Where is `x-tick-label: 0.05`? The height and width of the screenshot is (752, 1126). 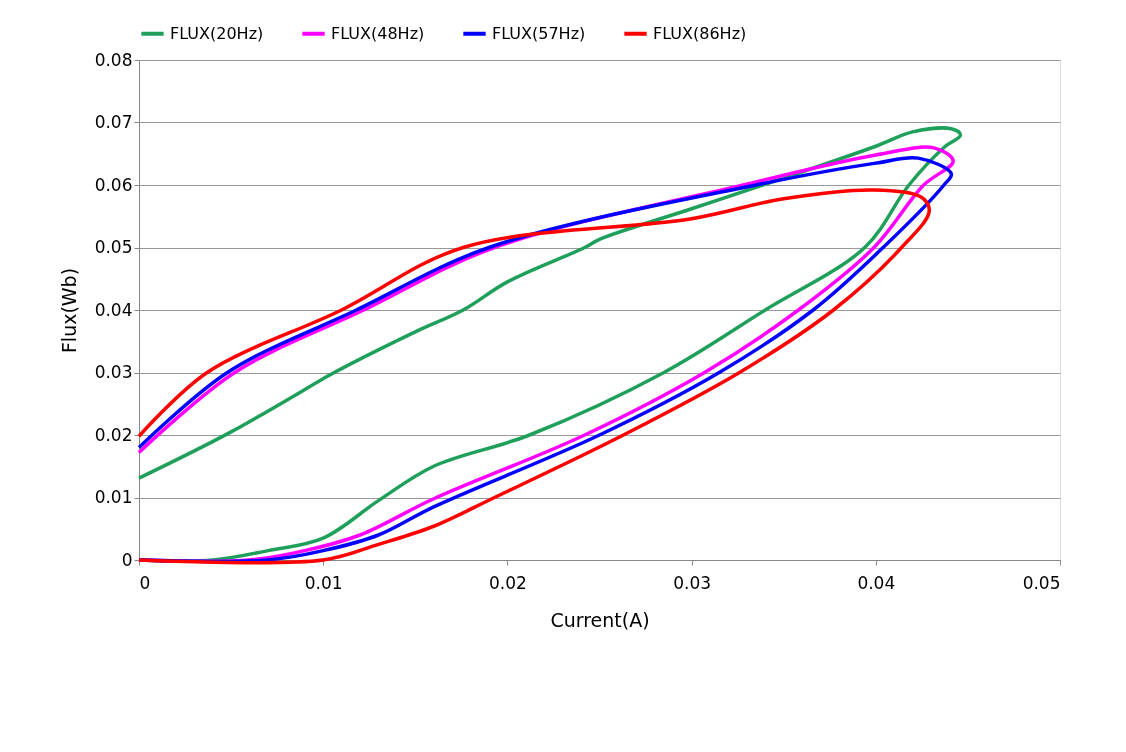
x-tick-label: 0.05 is located at coordinates (1041, 582).